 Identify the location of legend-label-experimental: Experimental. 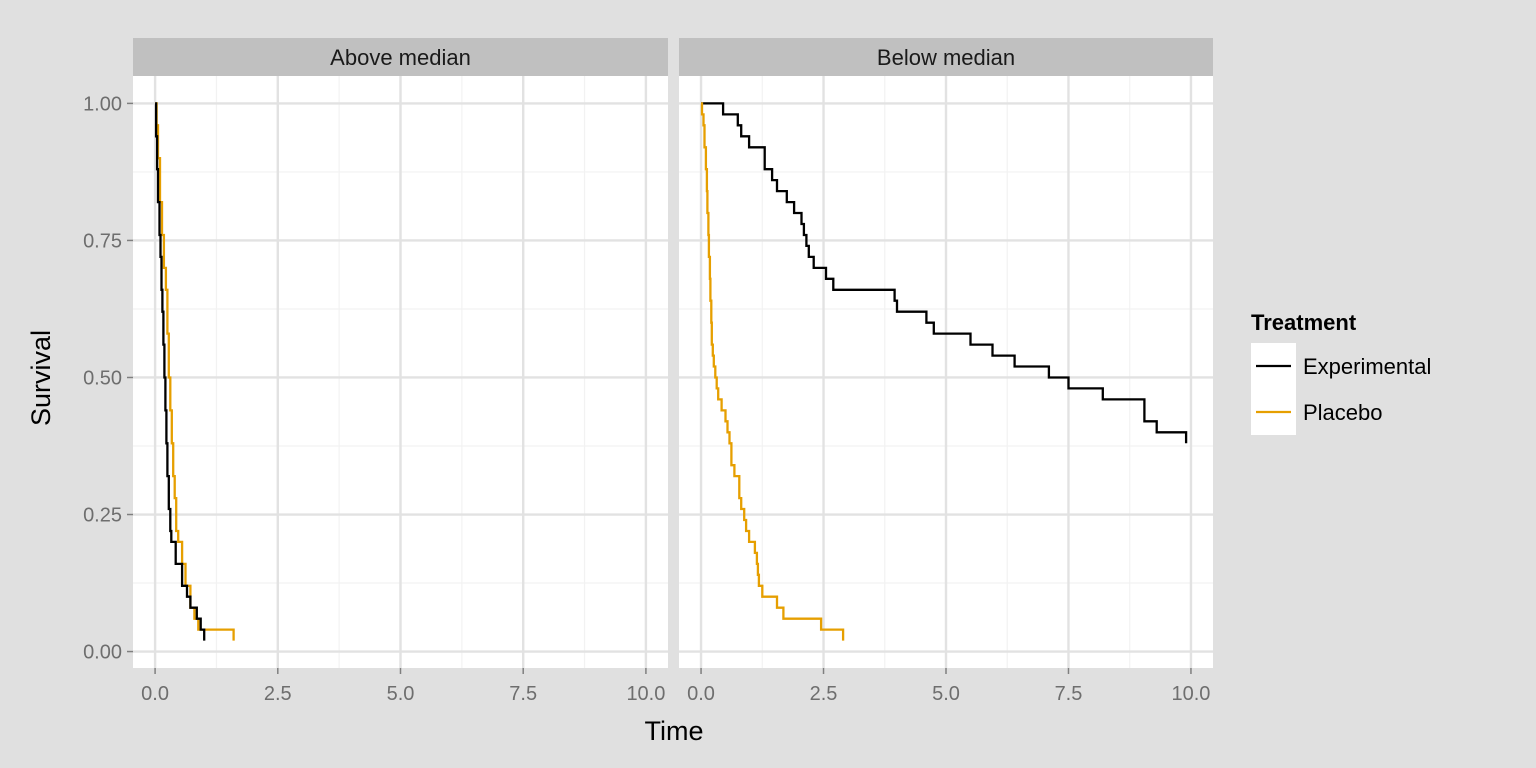
(1367, 366).